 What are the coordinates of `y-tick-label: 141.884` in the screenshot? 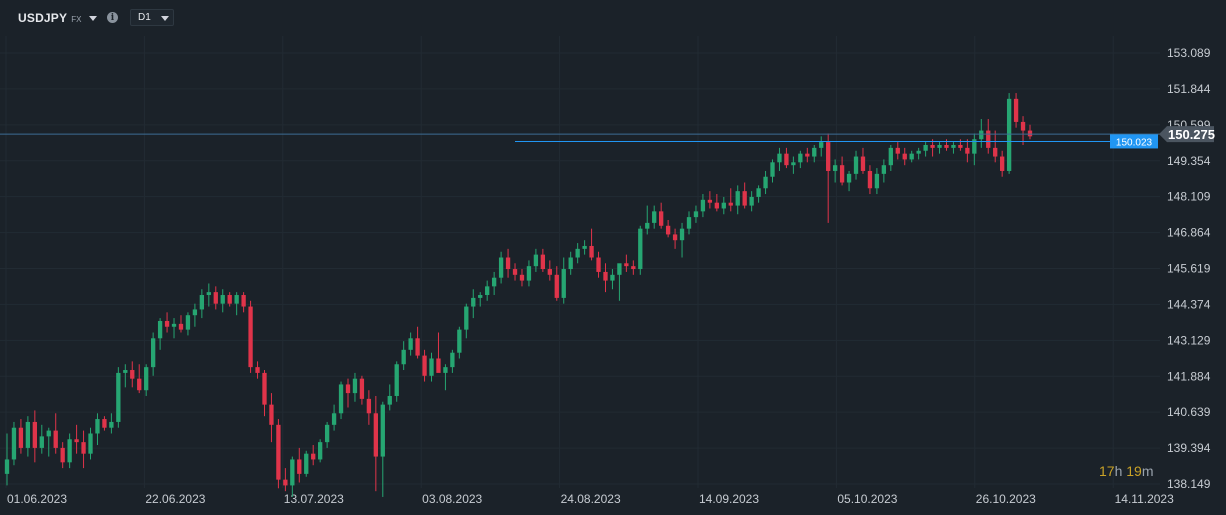 It's located at (1189, 376).